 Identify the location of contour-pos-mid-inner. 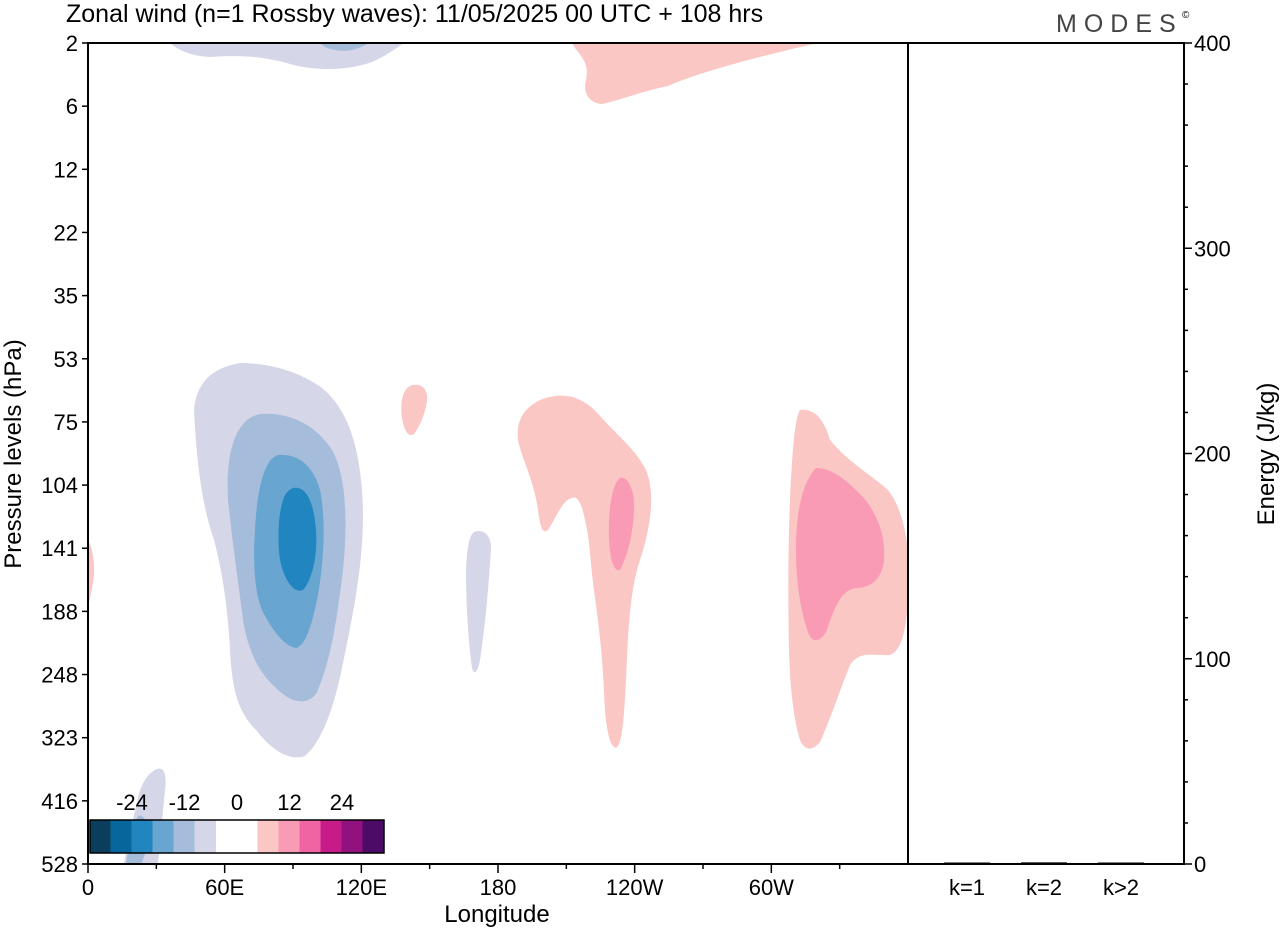
(621, 524).